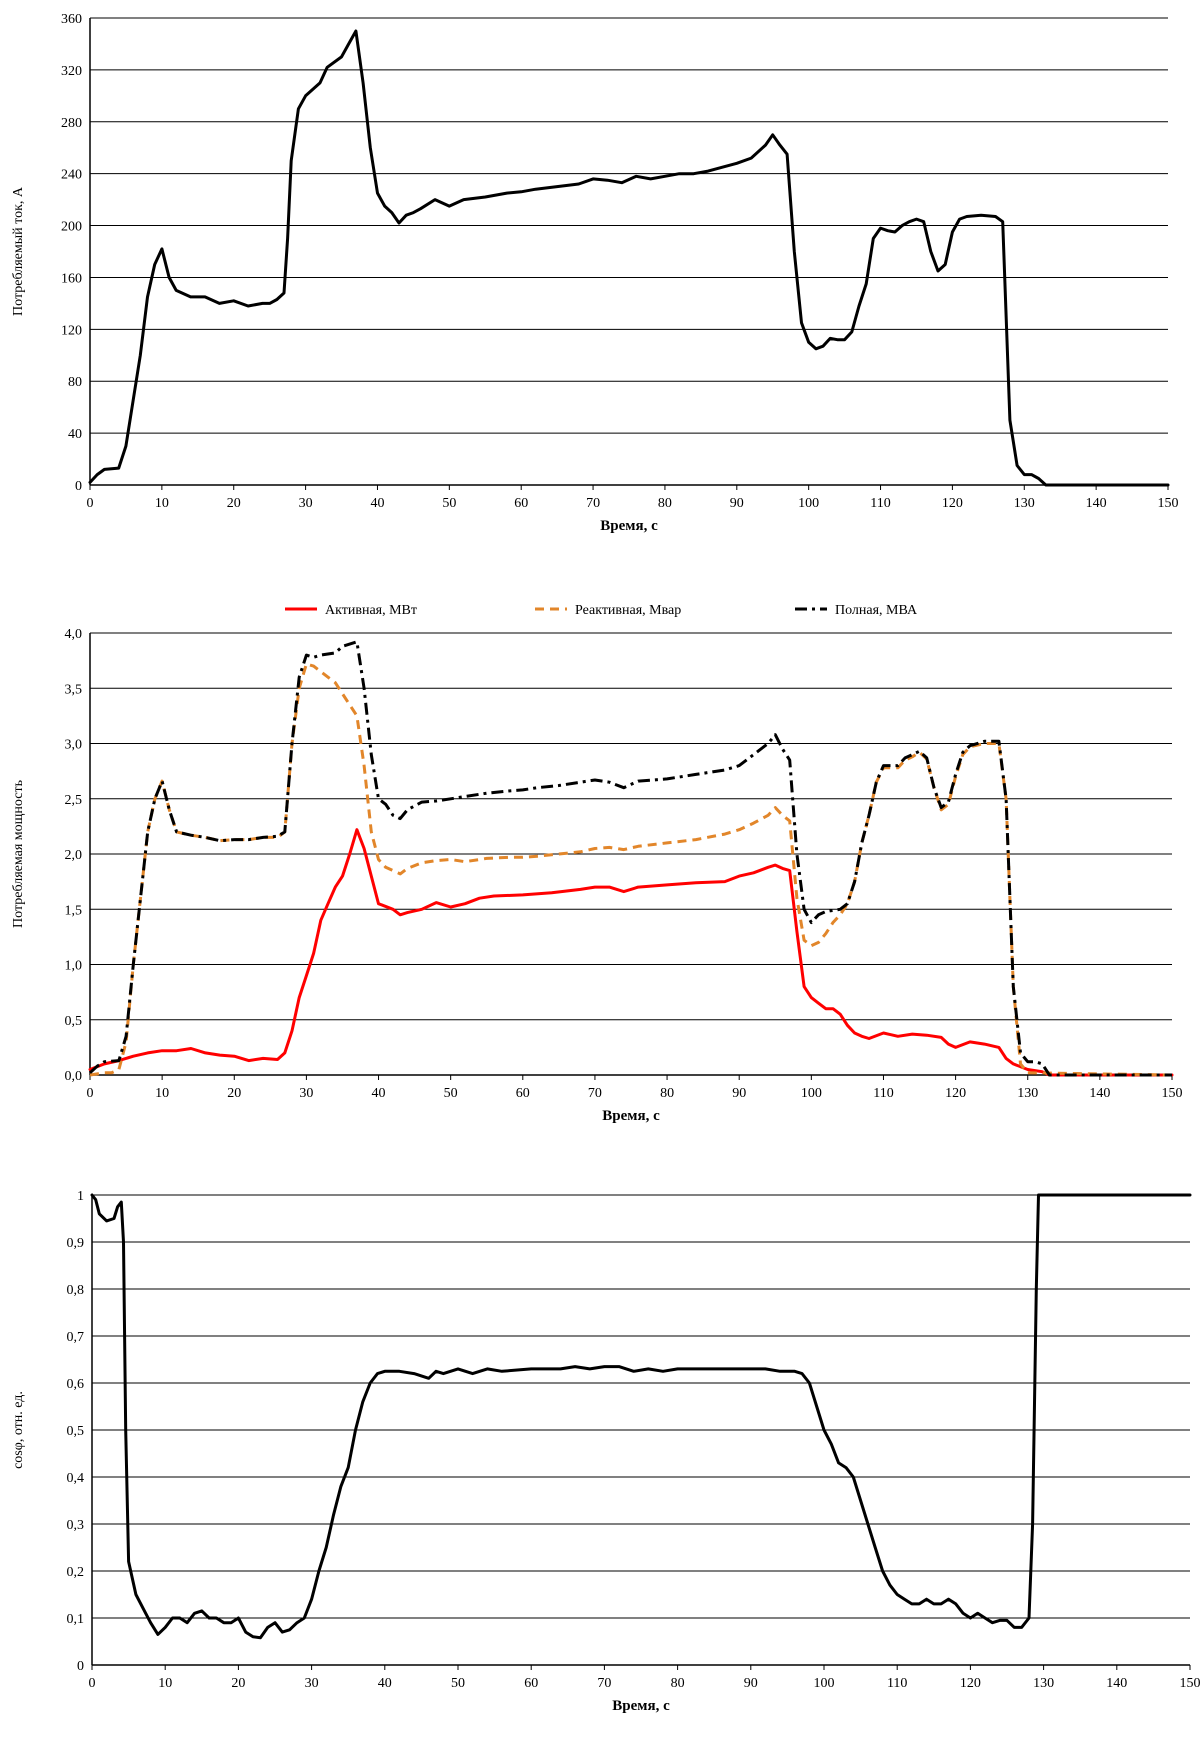 The width and height of the screenshot is (1203, 1740). Describe the element at coordinates (74, 855) in the screenshot. I see `y-tick-label: 2,0` at that location.